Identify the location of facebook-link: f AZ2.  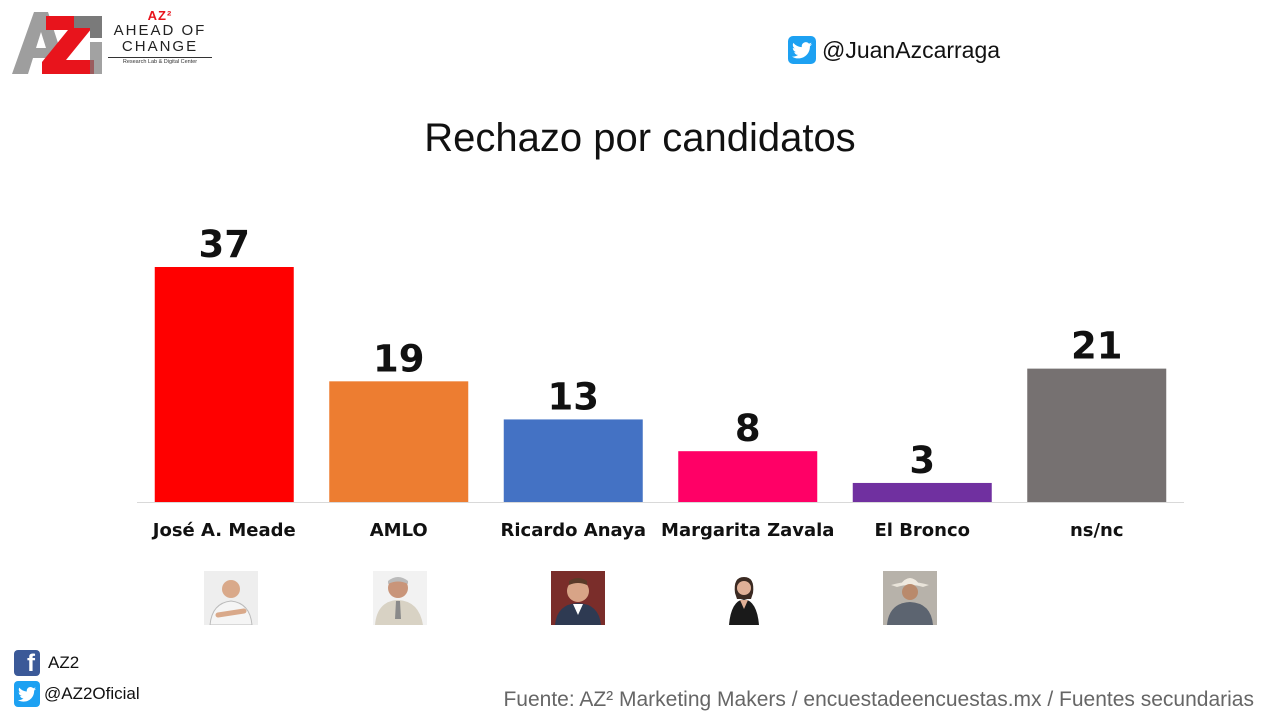
(47, 663).